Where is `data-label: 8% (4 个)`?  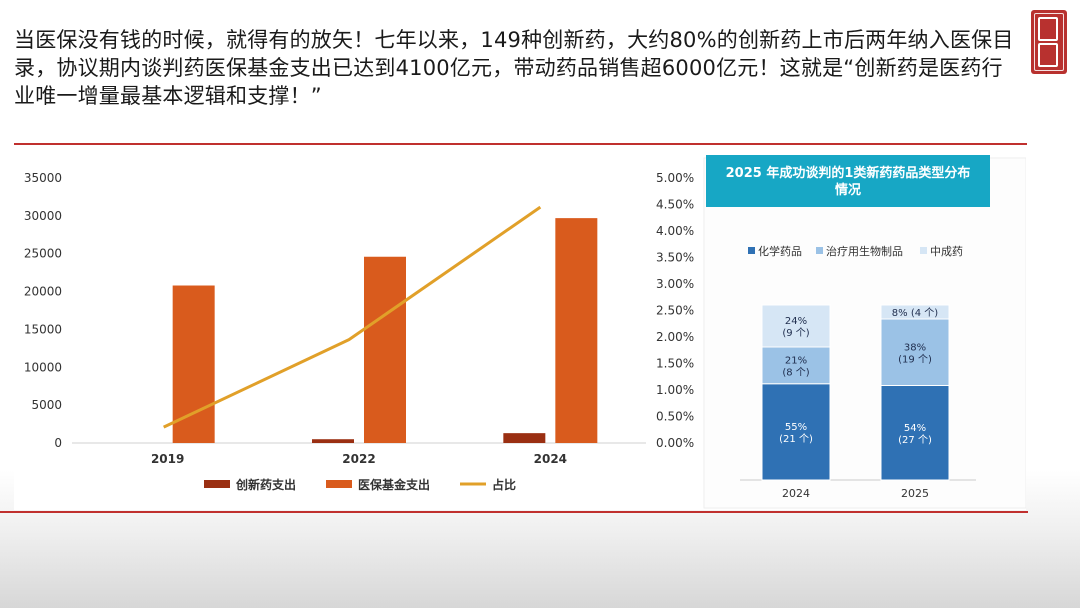 data-label: 8% (4 个) is located at coordinates (915, 313).